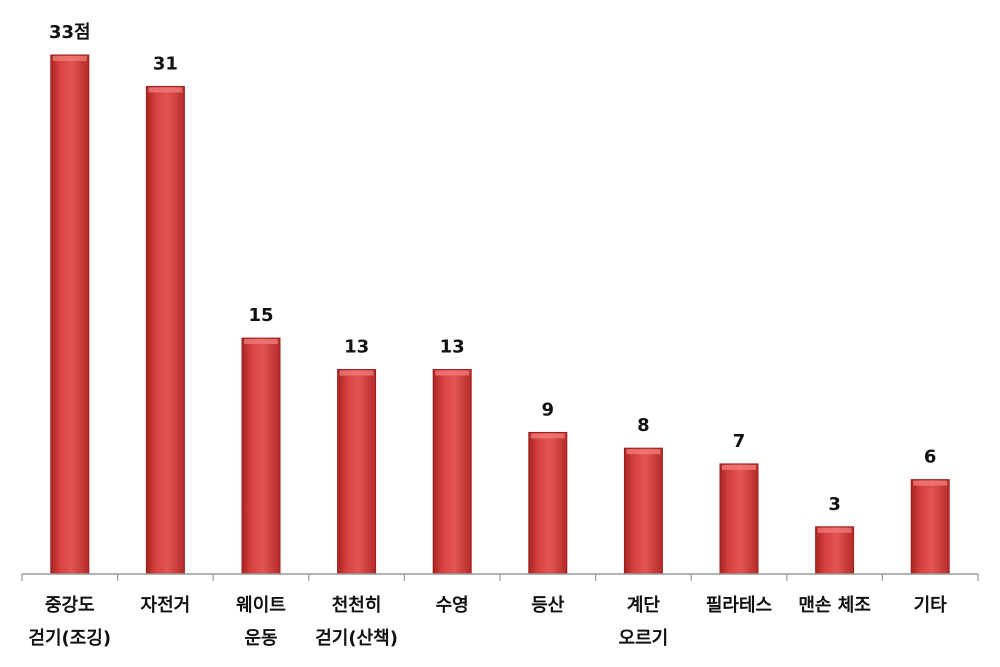 Image resolution: width=1000 pixels, height=667 pixels. Describe the element at coordinates (261, 605) in the screenshot. I see `category-label: 웨이트` at that location.